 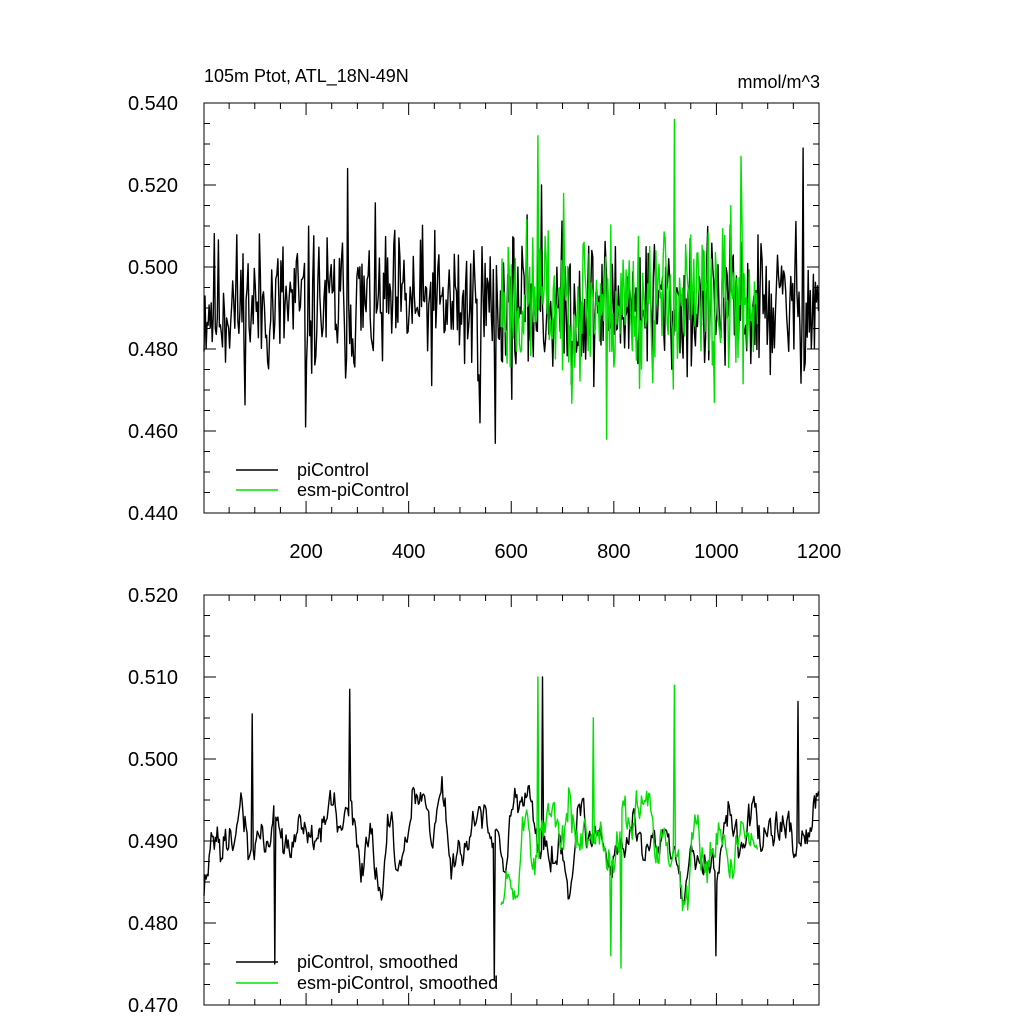 What do you see at coordinates (408, 552) in the screenshot?
I see `x-tick-label: 400` at bounding box center [408, 552].